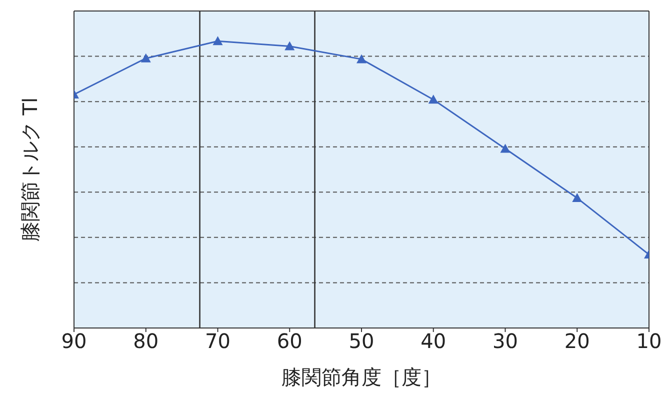 The height and width of the screenshot is (400, 670). What do you see at coordinates (74, 341) in the screenshot?
I see `x-tick-label: 90` at bounding box center [74, 341].